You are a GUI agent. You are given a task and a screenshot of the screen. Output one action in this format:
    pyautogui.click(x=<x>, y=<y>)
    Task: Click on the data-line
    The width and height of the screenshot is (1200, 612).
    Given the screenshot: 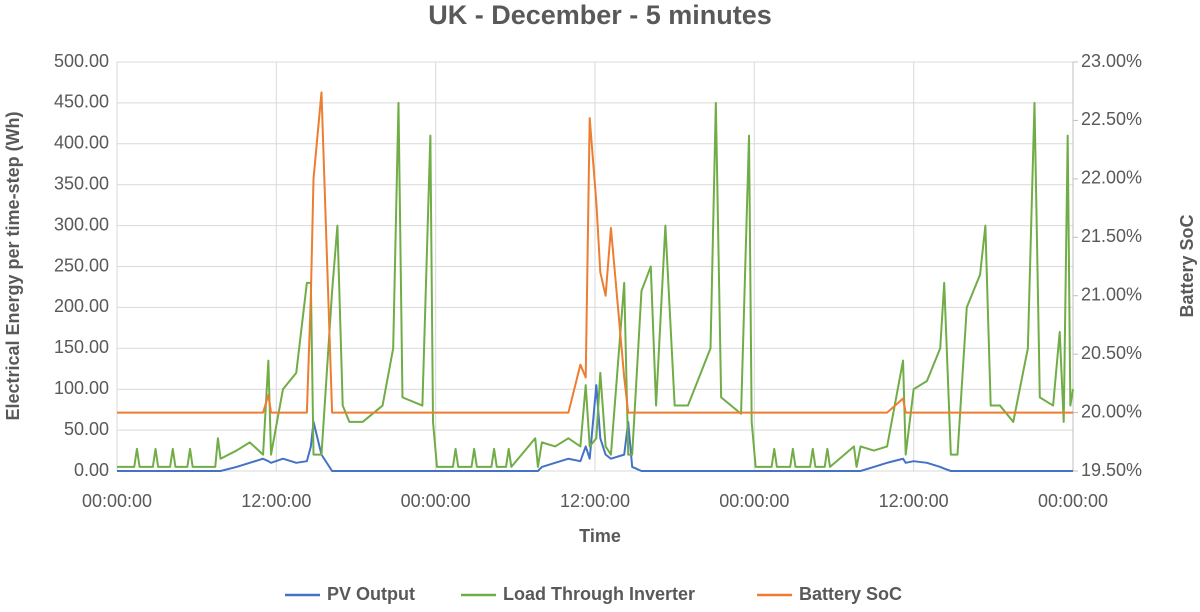 What is the action you would take?
    pyautogui.click(x=595, y=428)
    